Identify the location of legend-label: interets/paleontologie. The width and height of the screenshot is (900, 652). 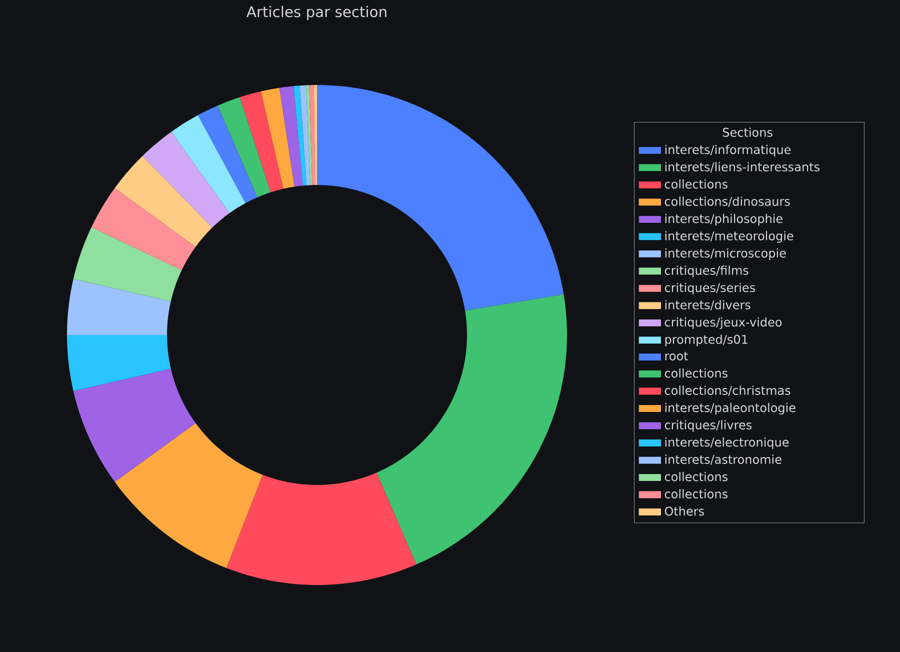
(730, 408).